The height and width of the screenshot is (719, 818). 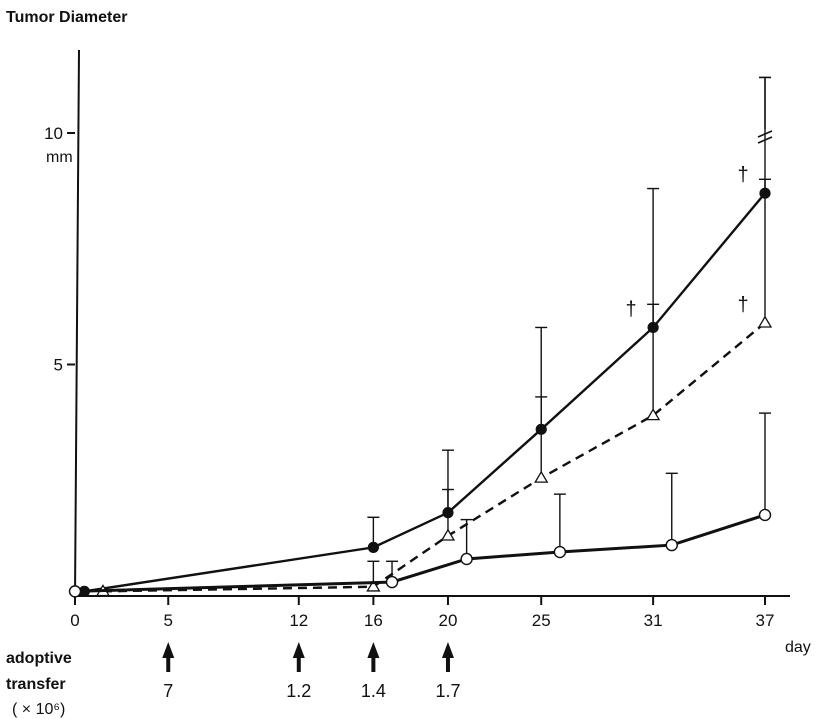 What do you see at coordinates (298, 620) in the screenshot?
I see `x-tick-label-12: 12` at bounding box center [298, 620].